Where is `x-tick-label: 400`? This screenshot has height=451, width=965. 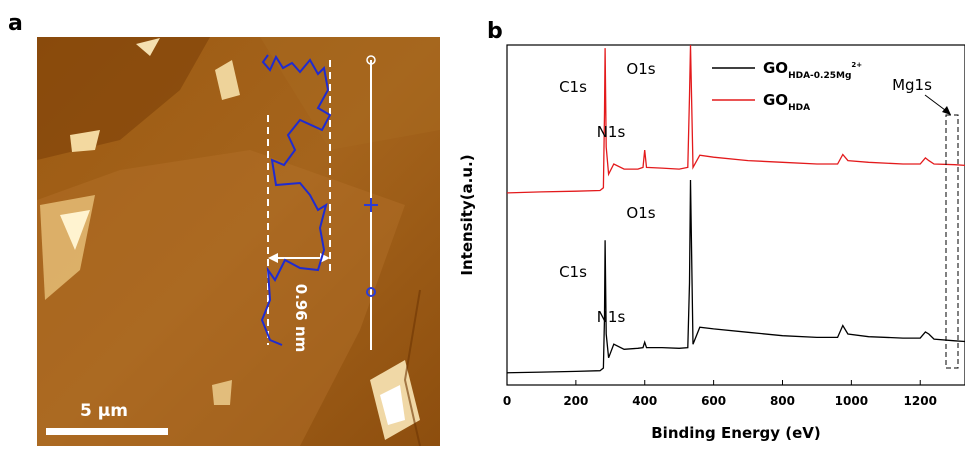 x-tick-label: 400 is located at coordinates (644, 401).